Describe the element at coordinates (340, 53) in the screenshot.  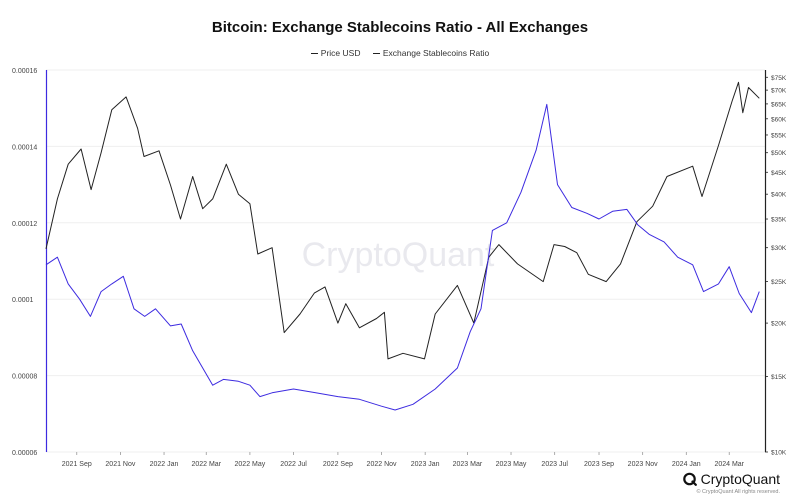
I see `legend-label-price: Price USD` at that location.